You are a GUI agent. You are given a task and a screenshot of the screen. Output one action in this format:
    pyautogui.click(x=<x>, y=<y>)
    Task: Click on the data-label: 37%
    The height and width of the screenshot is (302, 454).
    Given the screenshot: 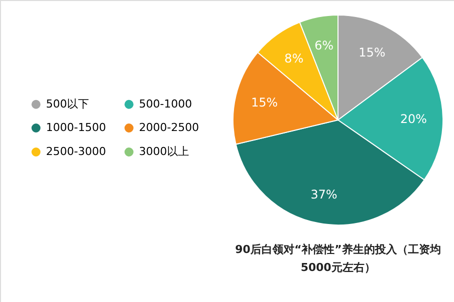 What is the action you would take?
    pyautogui.click(x=324, y=194)
    